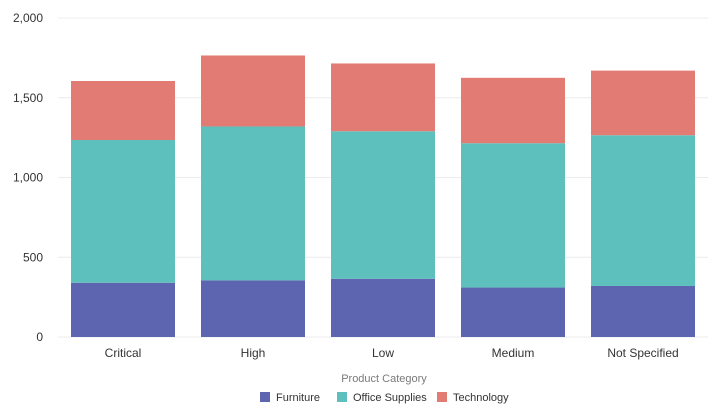  I want to click on legend-item-office-supplies: Office Supplies, so click(382, 398).